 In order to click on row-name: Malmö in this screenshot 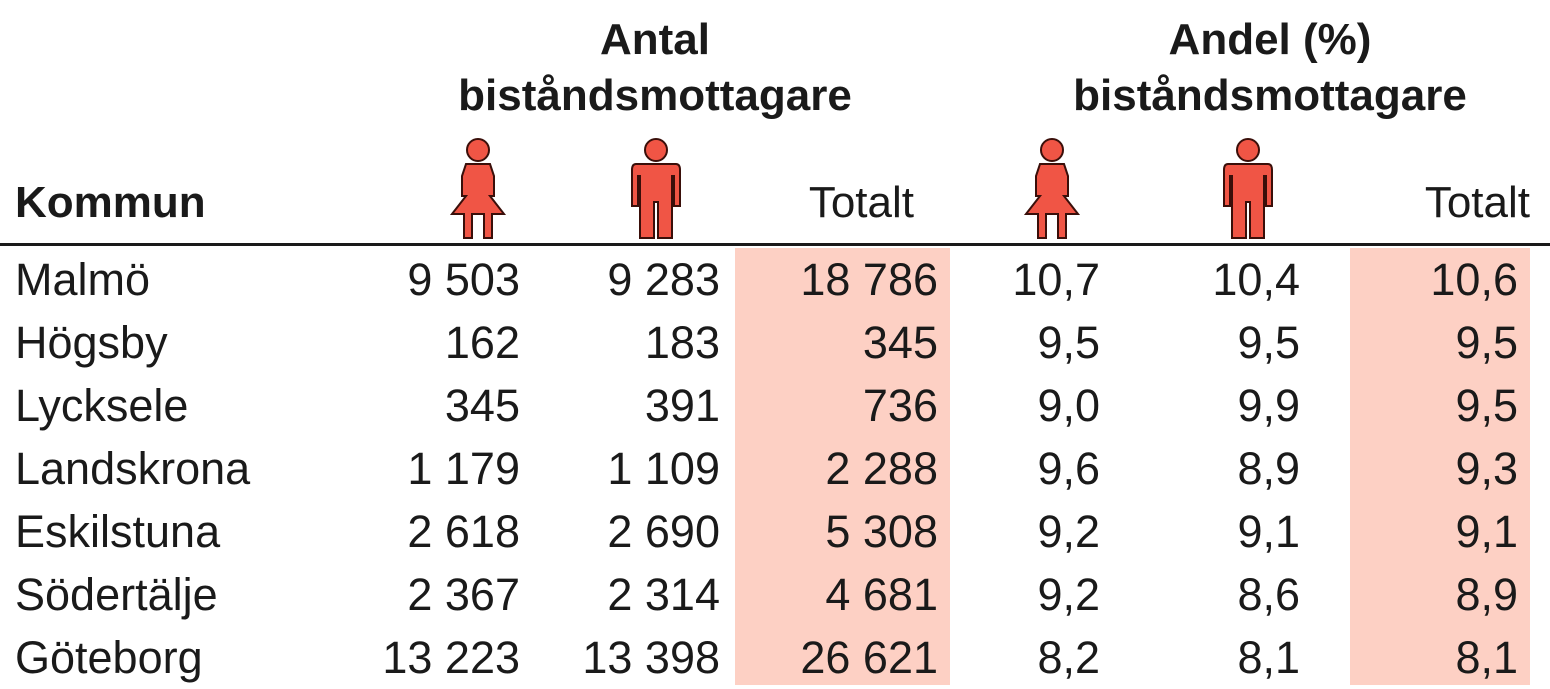, I will do `click(83, 279)`.